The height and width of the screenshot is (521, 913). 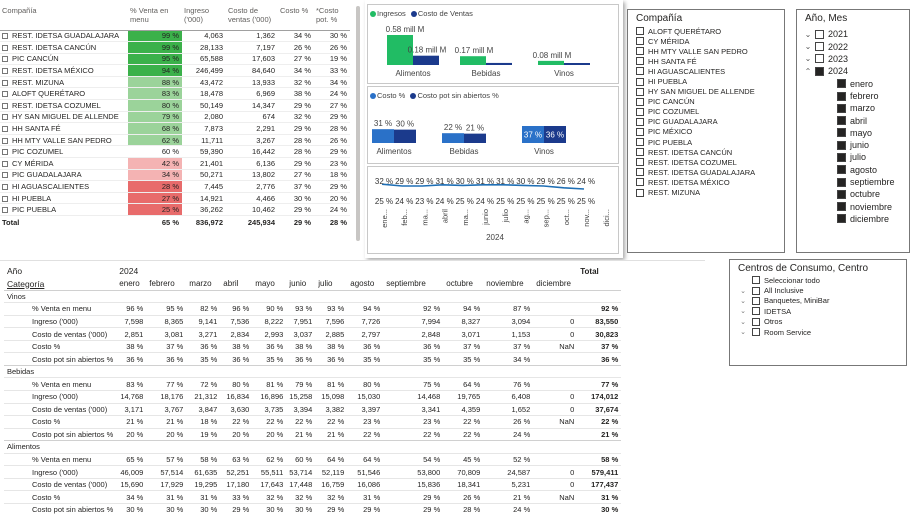 I want to click on company-slicer-item: PIC COZUMEL, so click(x=710, y=112).